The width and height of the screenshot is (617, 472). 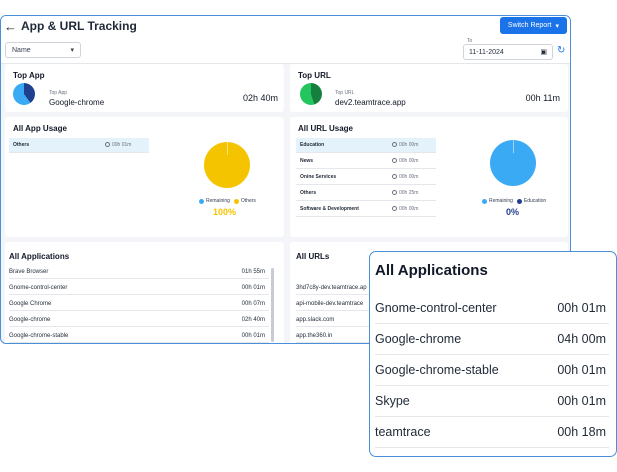 What do you see at coordinates (285, 50) in the screenshot?
I see `filter-bar: Name ▾ To 11-11-2024 ▣ ↻` at bounding box center [285, 50].